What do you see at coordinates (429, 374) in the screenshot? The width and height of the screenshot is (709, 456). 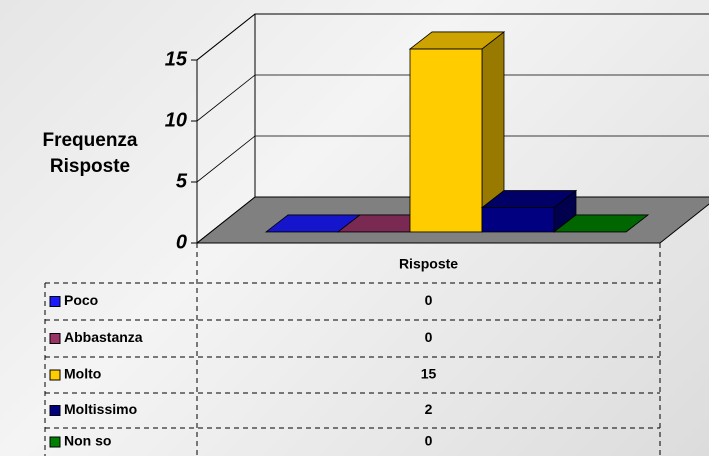 I see `table-value: 15` at bounding box center [429, 374].